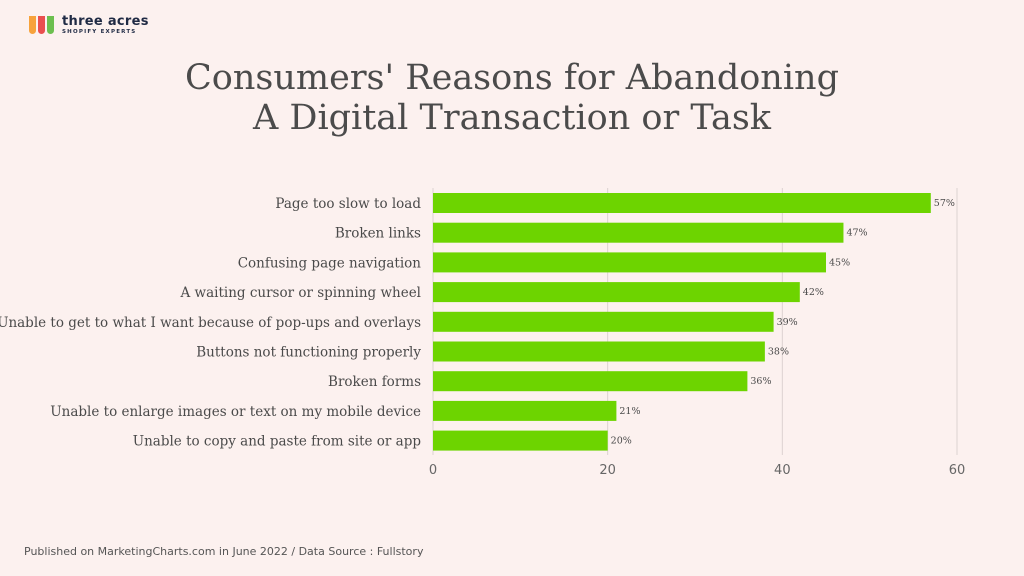 This screenshot has height=576, width=1024. What do you see at coordinates (856, 233) in the screenshot?
I see `data-label: 47%` at bounding box center [856, 233].